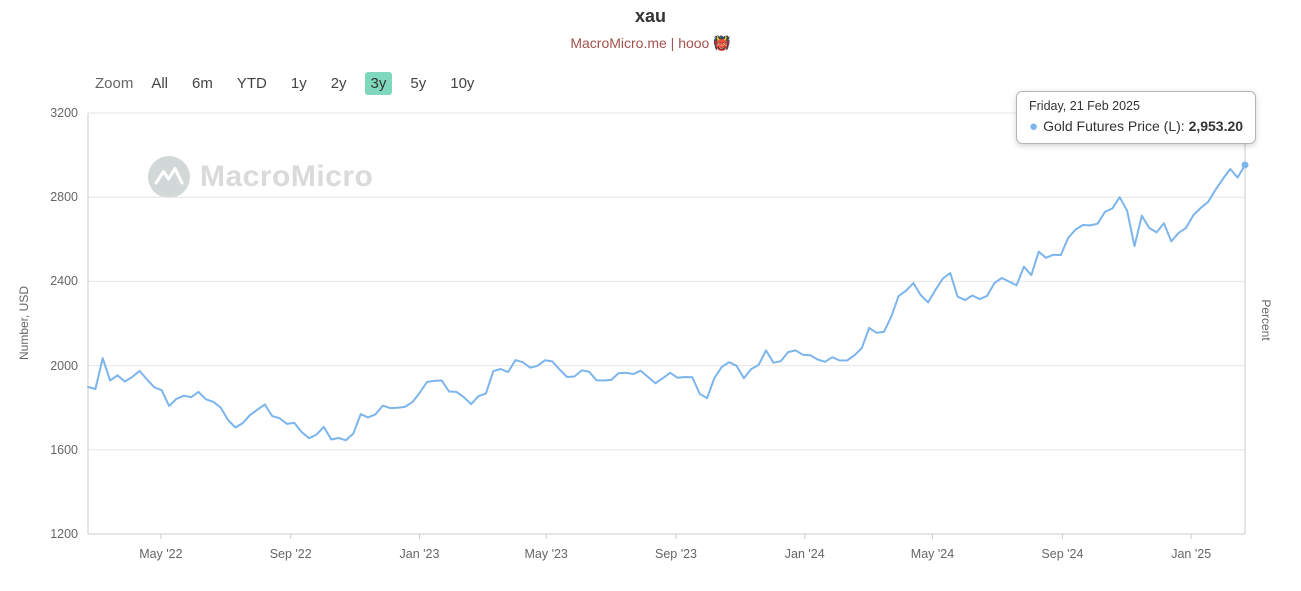  I want to click on x-axis-tick-label: Sep '22, so click(290, 554).